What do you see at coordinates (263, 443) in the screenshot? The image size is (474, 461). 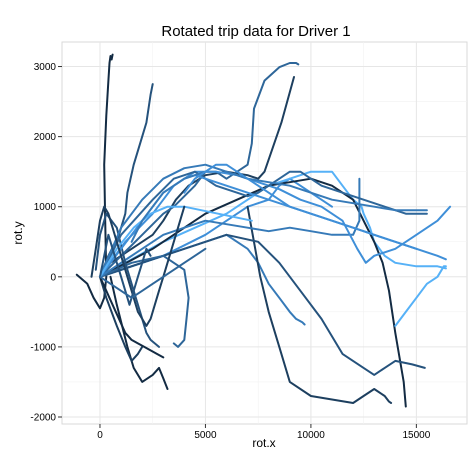 I see `x-axis-label: rot.x` at bounding box center [263, 443].